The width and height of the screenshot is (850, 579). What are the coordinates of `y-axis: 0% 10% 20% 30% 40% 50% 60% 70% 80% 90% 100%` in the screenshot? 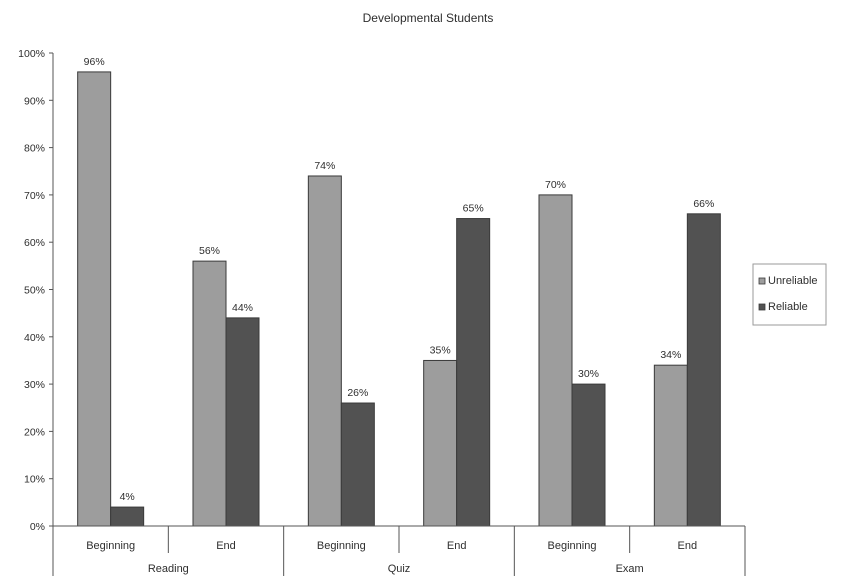 It's located at (36, 290).